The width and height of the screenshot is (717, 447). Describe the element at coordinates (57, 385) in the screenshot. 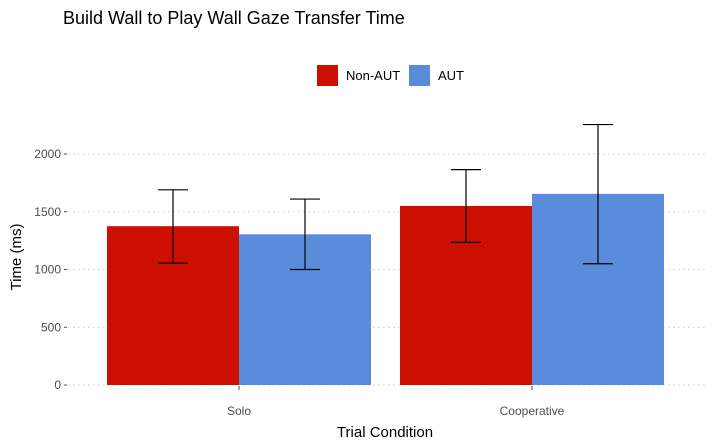

I see `y-tick-label: 0` at that location.